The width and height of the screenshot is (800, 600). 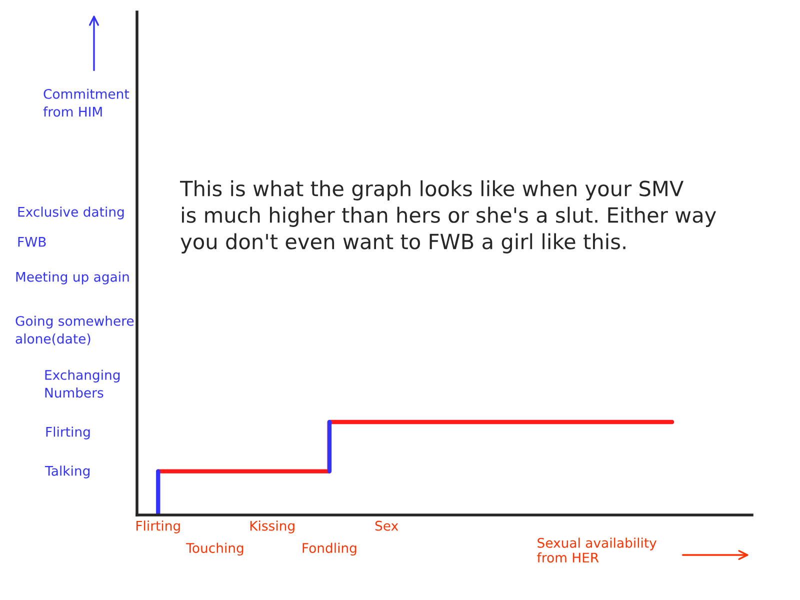 What do you see at coordinates (32, 242) in the screenshot?
I see `text: FWB` at bounding box center [32, 242].